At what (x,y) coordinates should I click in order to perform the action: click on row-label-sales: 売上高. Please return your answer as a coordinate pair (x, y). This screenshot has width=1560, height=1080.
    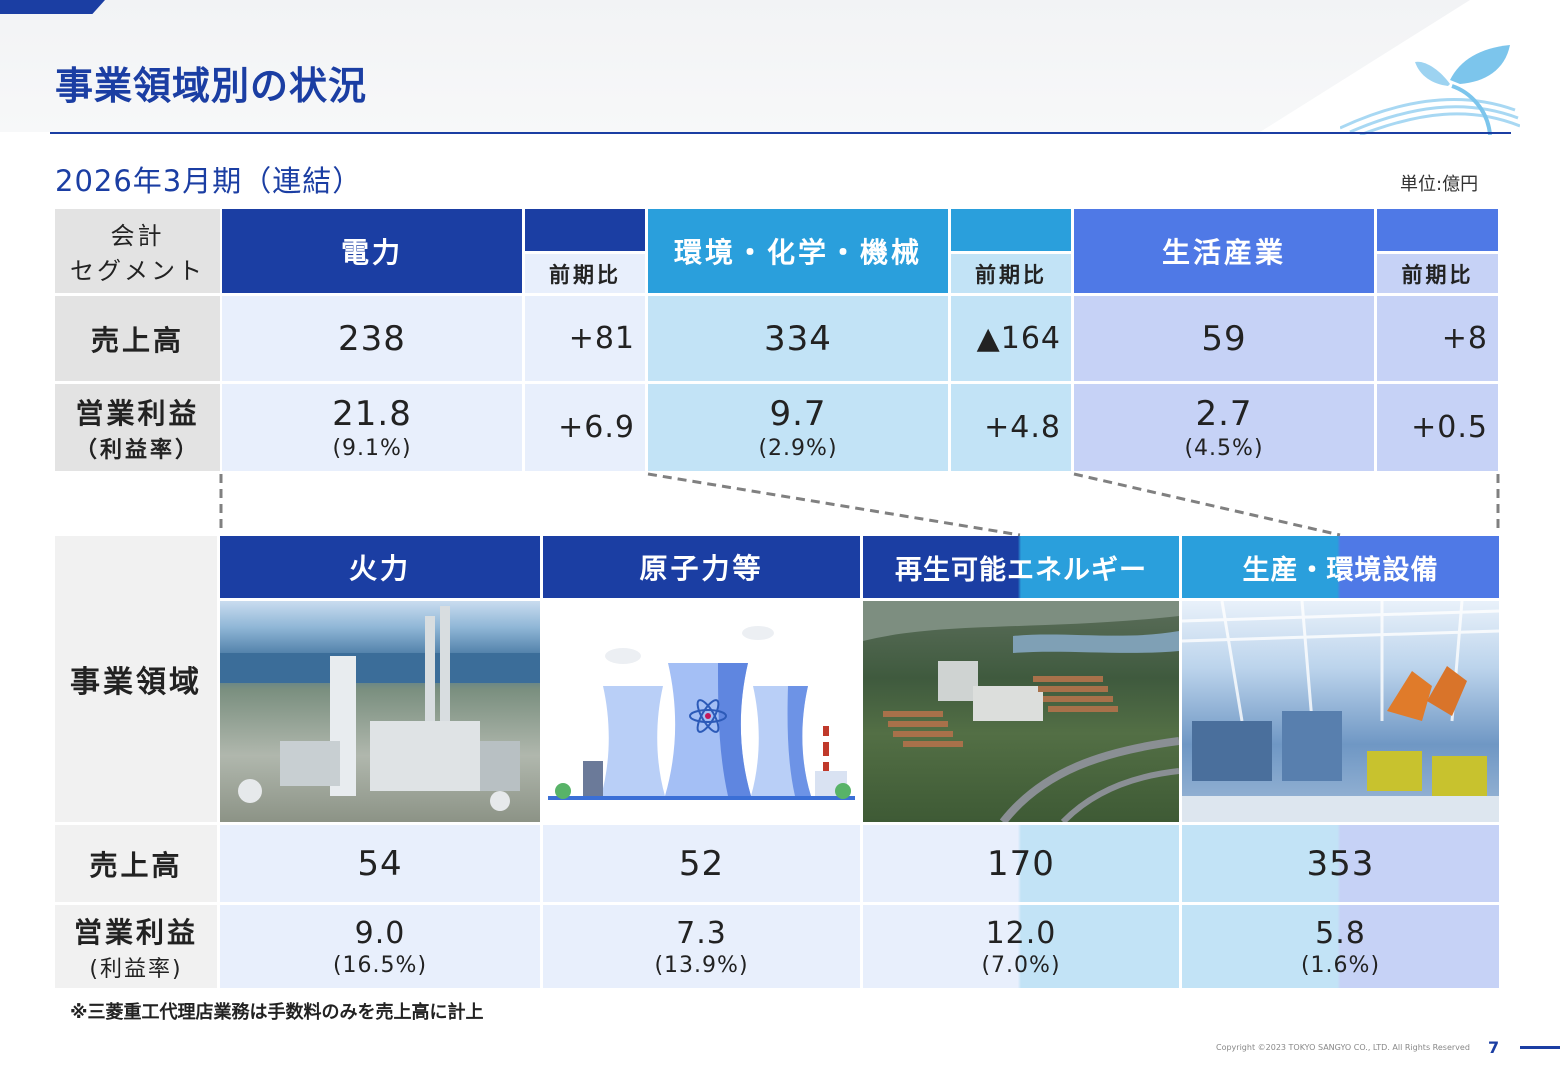
    Looking at the image, I should click on (137, 338).